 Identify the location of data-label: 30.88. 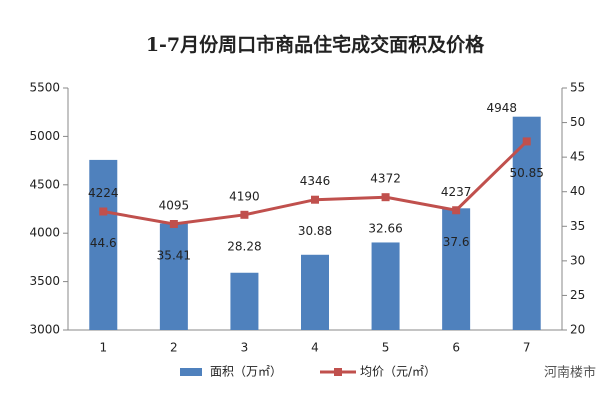
(315, 231).